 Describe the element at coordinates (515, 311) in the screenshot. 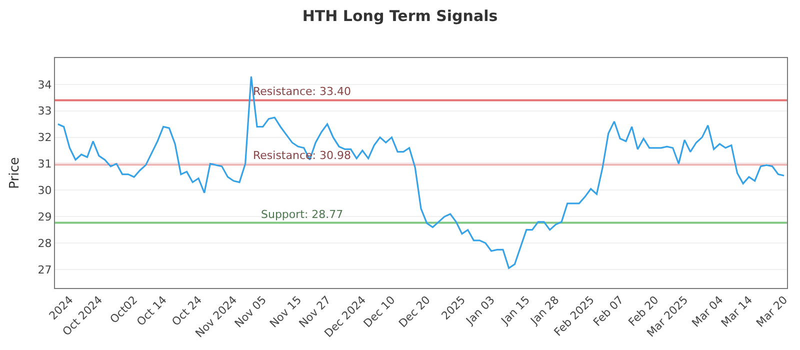

I see `x-tick-label: Jan 15` at that location.